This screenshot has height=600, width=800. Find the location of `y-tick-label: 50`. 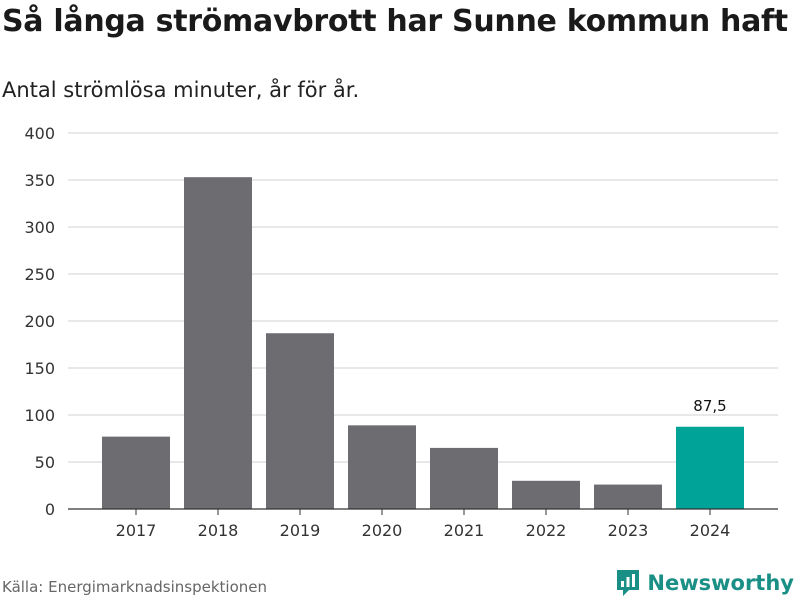

y-tick-label: 50 is located at coordinates (45, 462).